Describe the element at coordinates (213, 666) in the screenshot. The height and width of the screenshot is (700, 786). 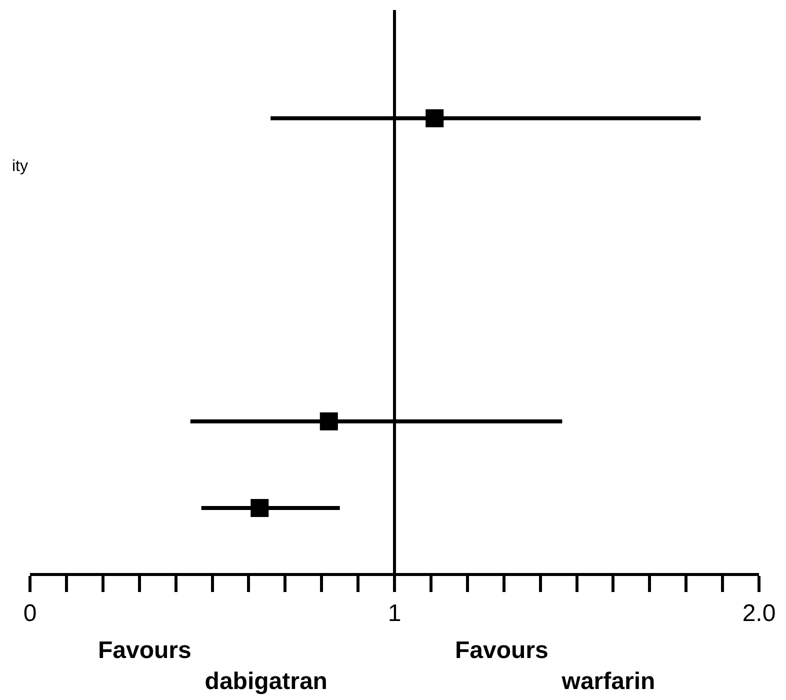
I see `text: Favours dabigatran` at that location.